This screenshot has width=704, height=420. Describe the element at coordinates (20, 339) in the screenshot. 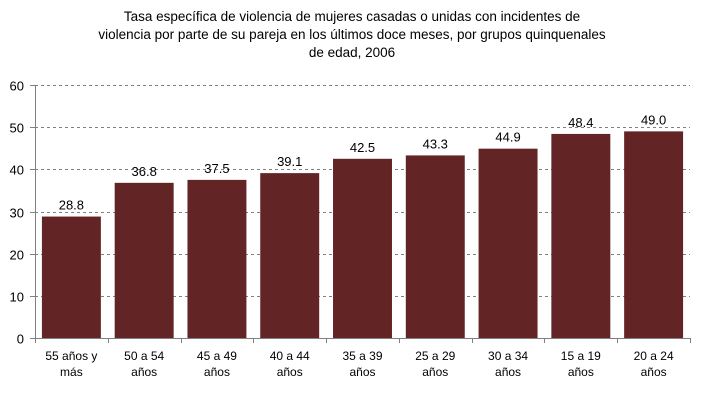

I see `y-tick-label: 0` at that location.